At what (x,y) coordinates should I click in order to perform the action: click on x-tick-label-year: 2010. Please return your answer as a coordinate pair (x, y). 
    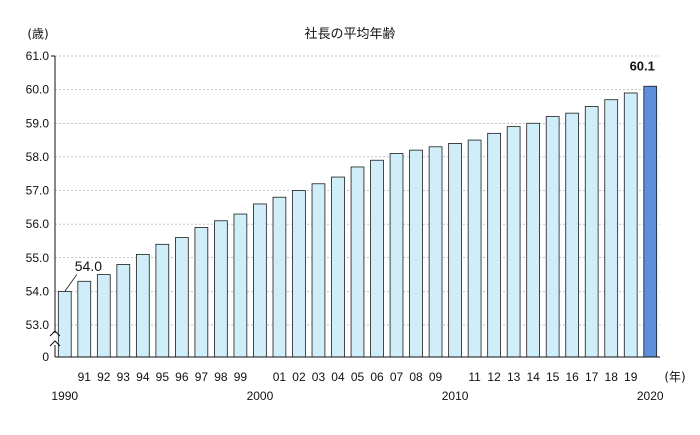
    Looking at the image, I should click on (455, 396).